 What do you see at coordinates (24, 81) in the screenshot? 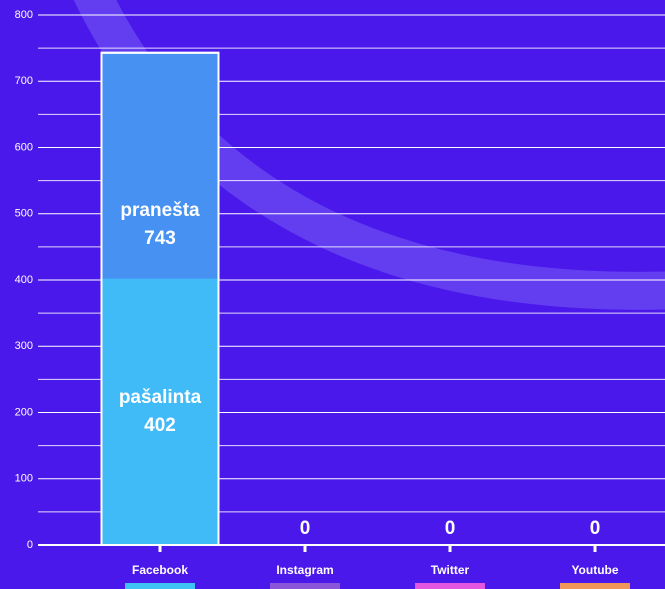
I see `y-tick-label: 700` at bounding box center [24, 81].